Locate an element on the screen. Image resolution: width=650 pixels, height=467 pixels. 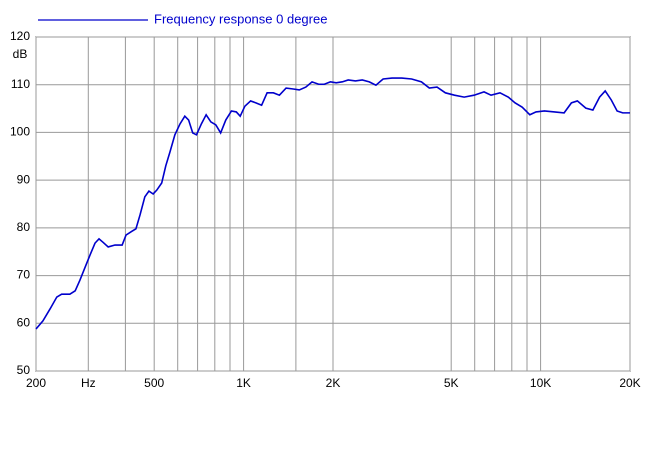
y-tick-label: 90 is located at coordinates (24, 179).